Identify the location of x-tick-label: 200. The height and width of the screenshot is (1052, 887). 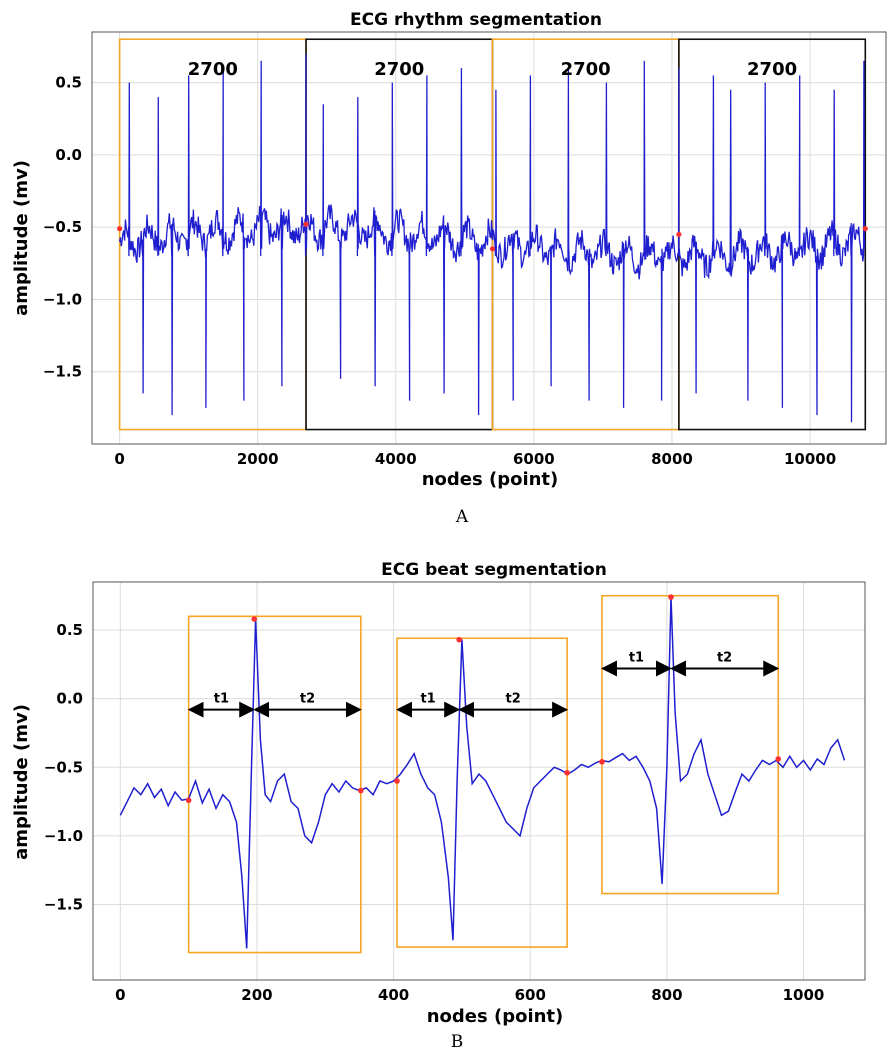
(256, 995).